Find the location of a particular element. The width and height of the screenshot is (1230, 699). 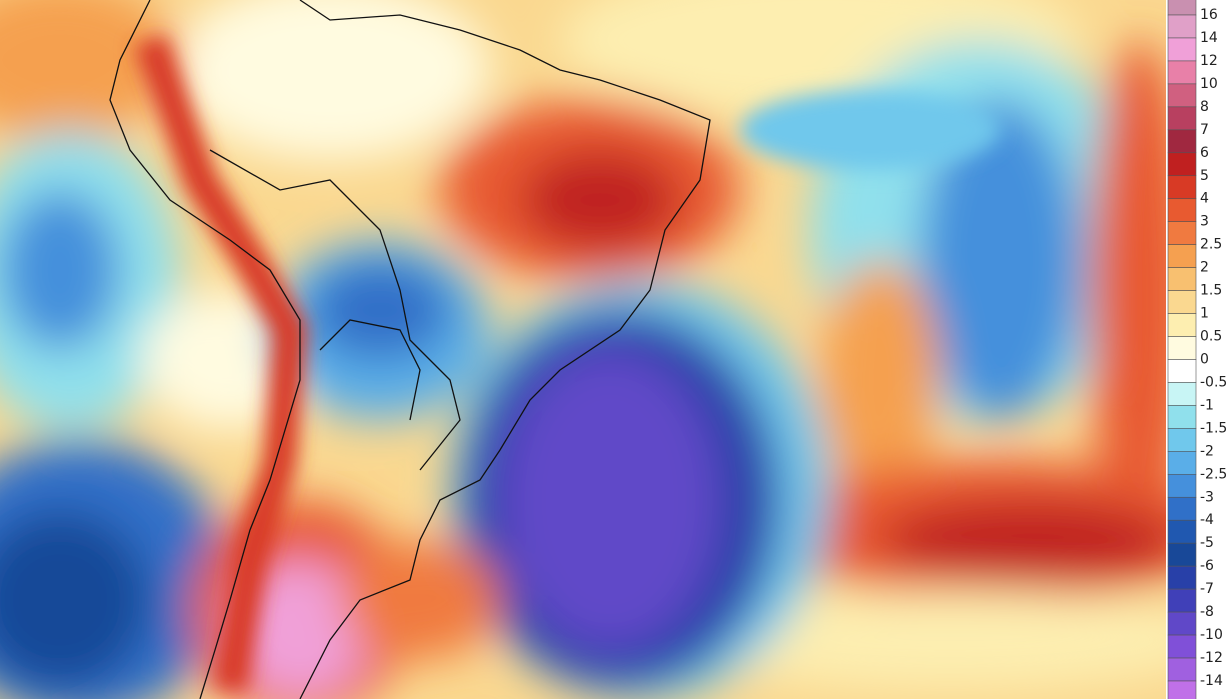

colorbar-label: 2.5 is located at coordinates (1211, 245).